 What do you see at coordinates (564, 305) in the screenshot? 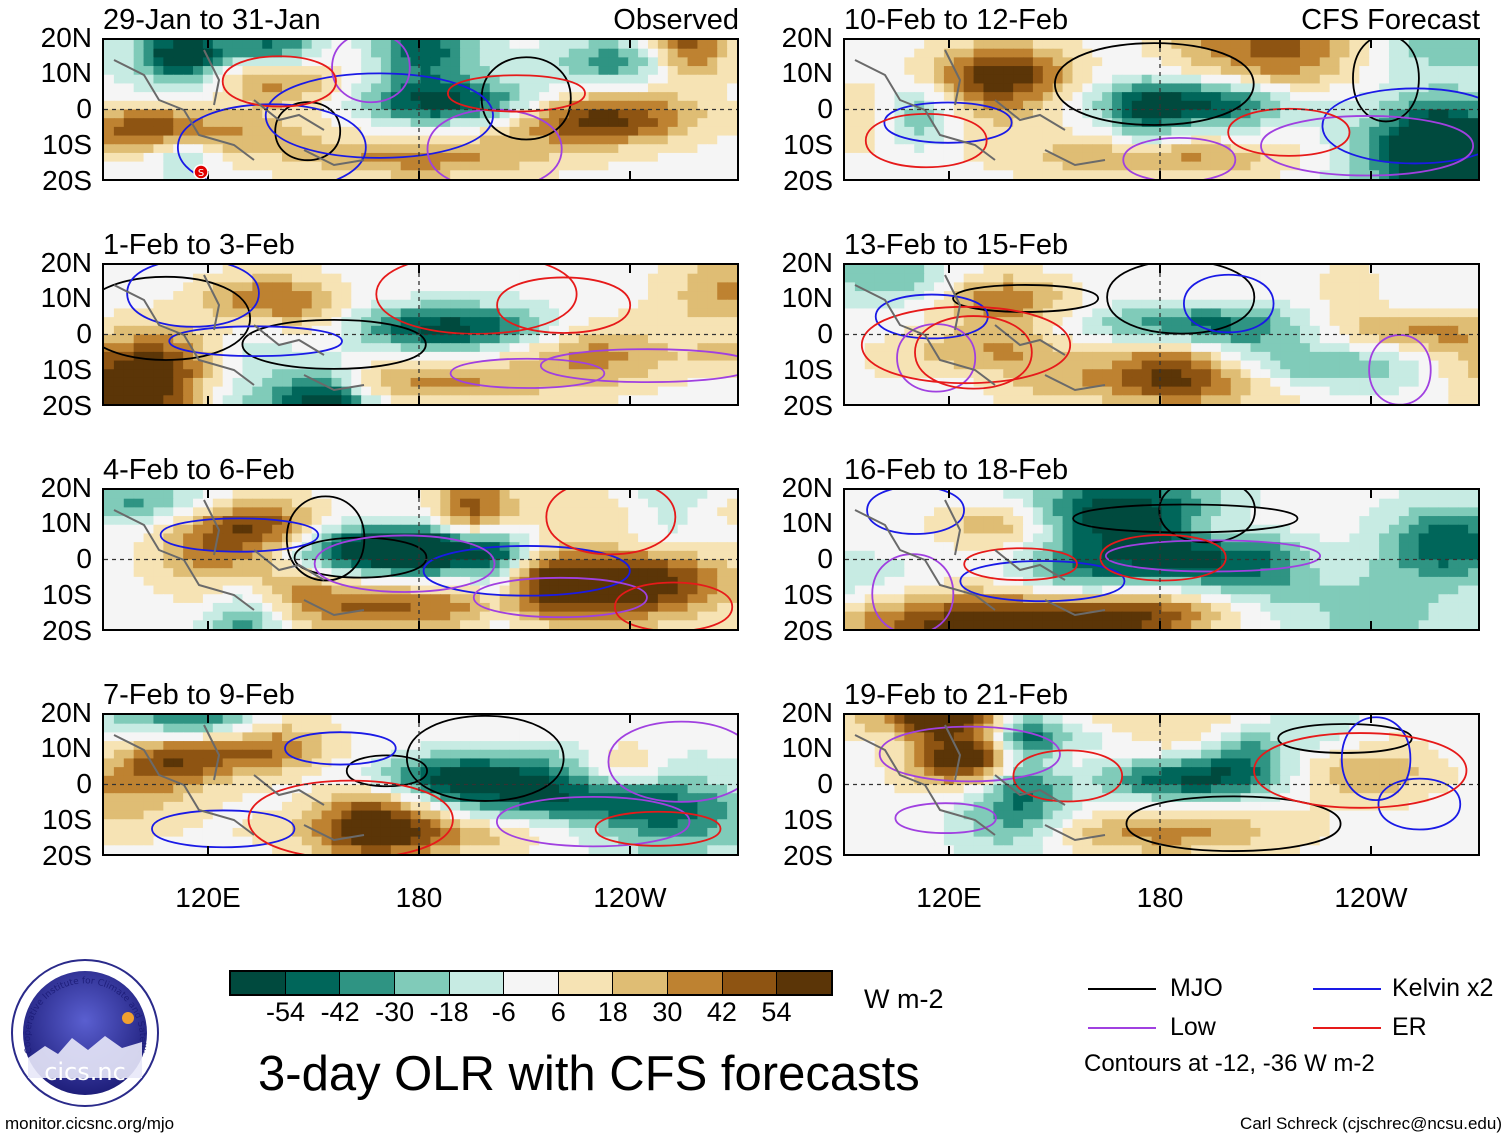
I see `contour-er` at bounding box center [564, 305].